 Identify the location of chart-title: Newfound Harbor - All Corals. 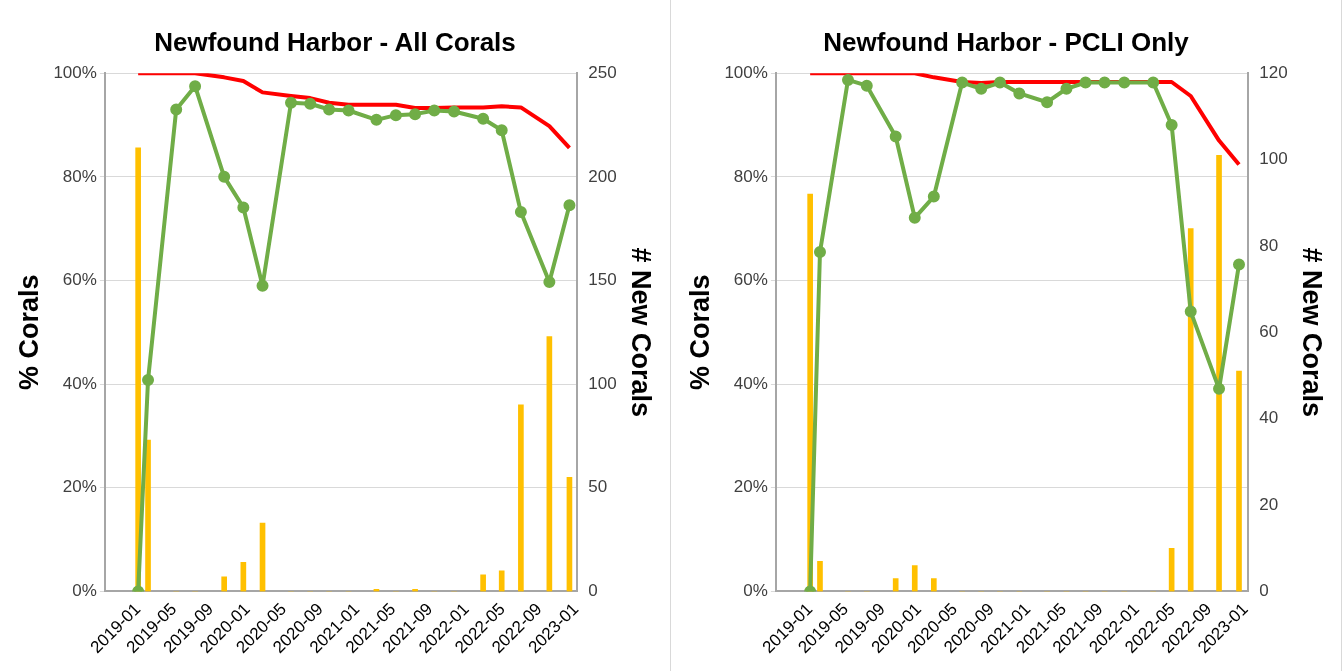
(335, 41).